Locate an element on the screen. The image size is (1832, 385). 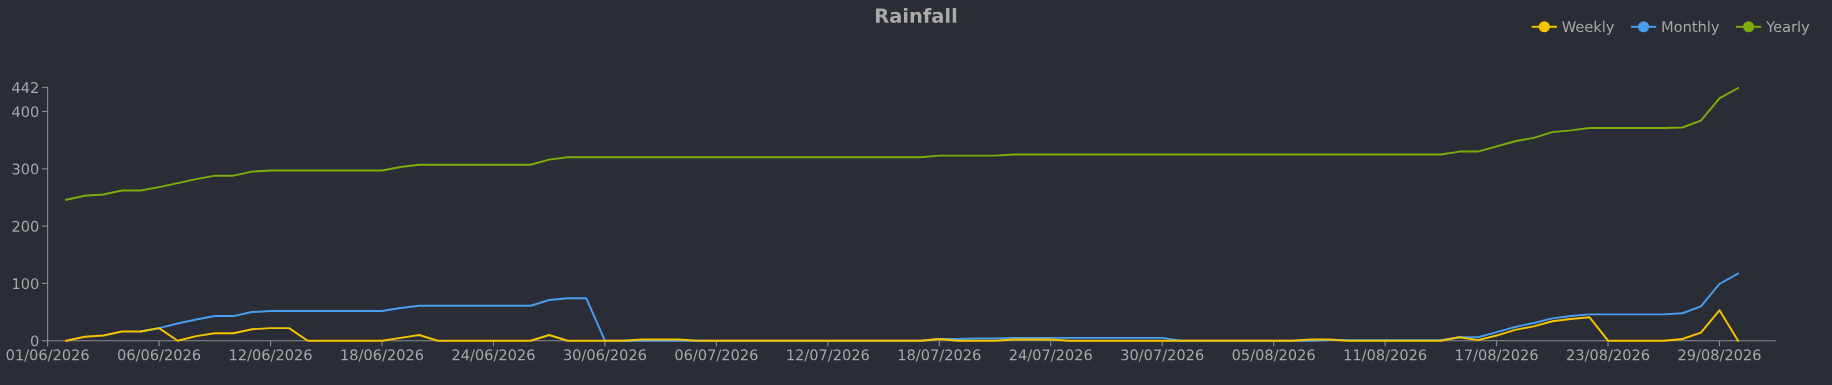
x-tick-label: 01/06/2026 is located at coordinates (47, 355).